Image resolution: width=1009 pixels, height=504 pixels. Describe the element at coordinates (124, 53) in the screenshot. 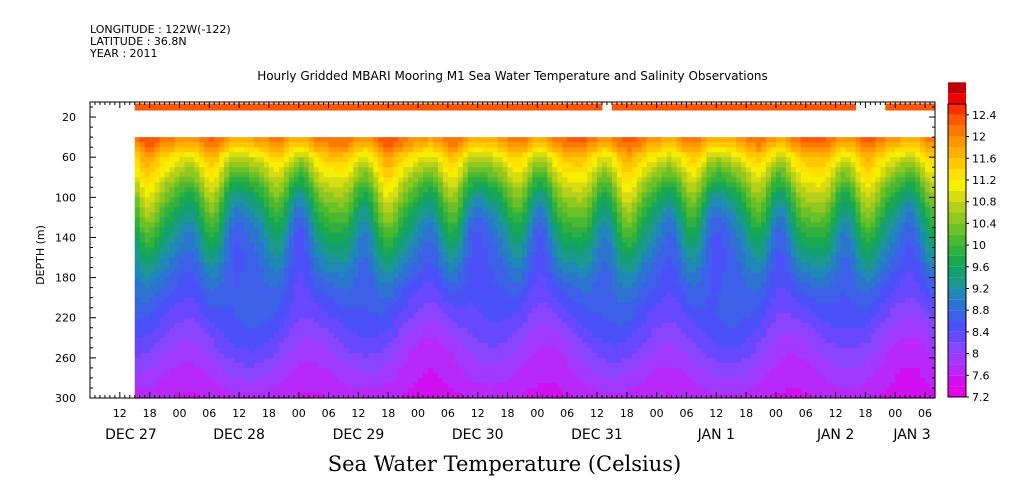

I see `year-label: YEAR : 2011` at that location.